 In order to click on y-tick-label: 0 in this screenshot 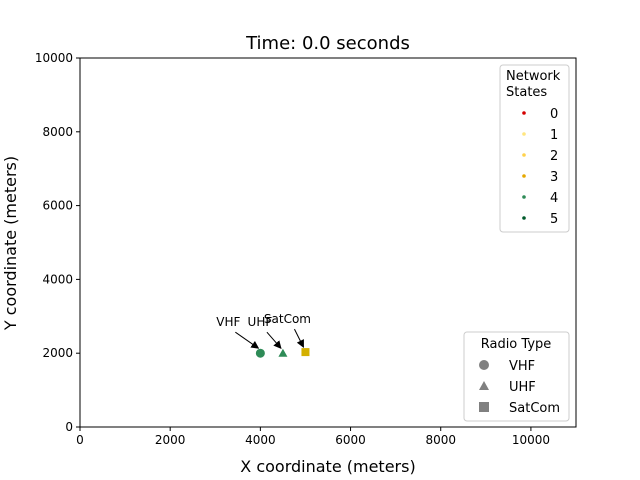, I will do `click(69, 427)`.